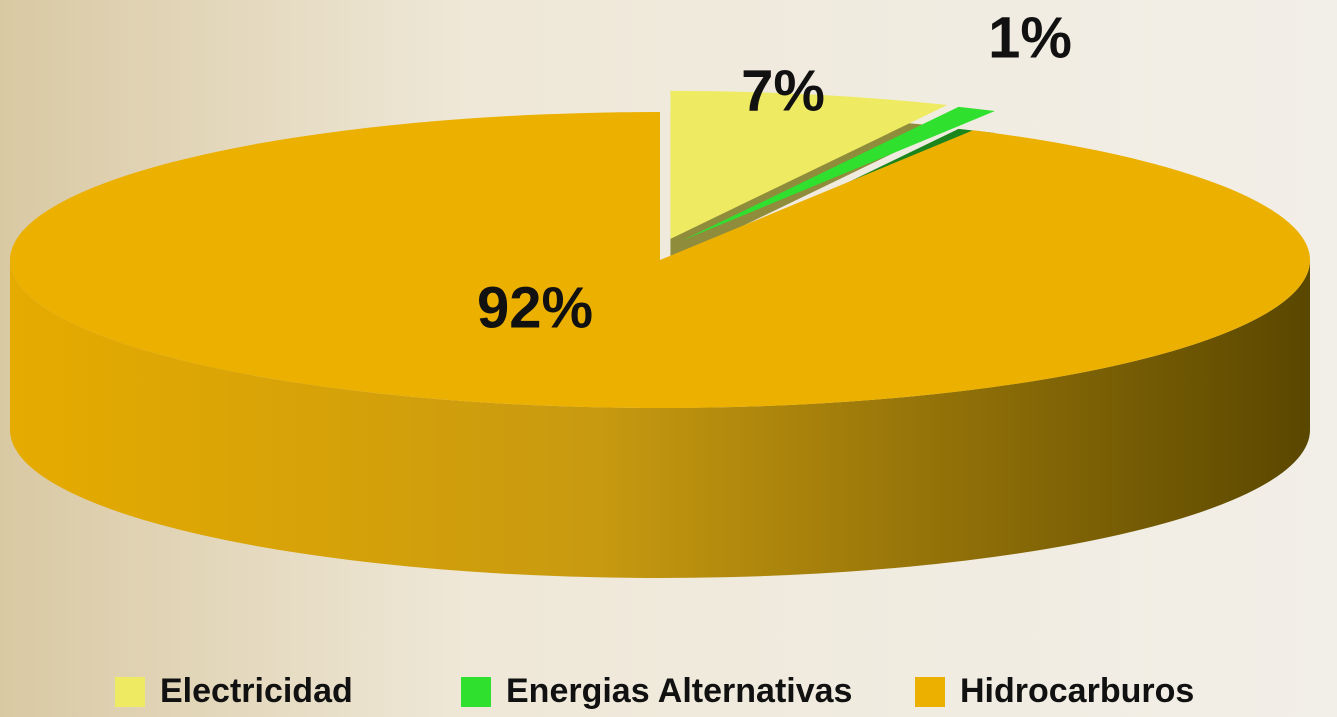 Image resolution: width=1337 pixels, height=717 pixels. What do you see at coordinates (535, 307) in the screenshot?
I see `data-label: 92%` at bounding box center [535, 307].